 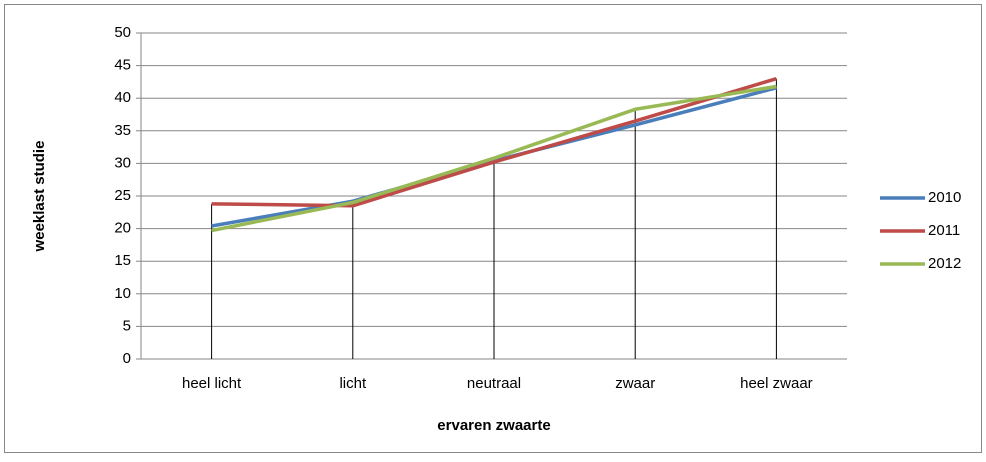 What do you see at coordinates (122, 293) in the screenshot?
I see `y-tick-label: 10` at bounding box center [122, 293].